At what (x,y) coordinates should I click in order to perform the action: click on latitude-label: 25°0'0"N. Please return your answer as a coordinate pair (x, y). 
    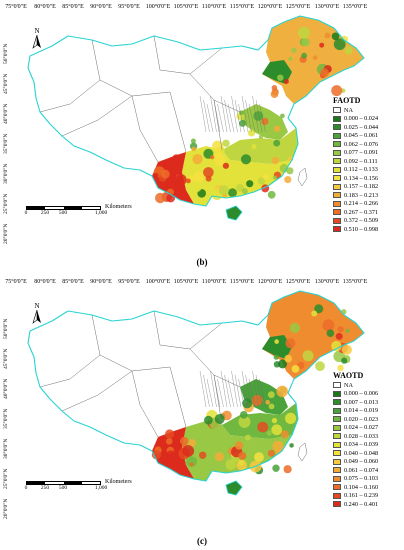
    Looking at the image, I should click on (6, 203).